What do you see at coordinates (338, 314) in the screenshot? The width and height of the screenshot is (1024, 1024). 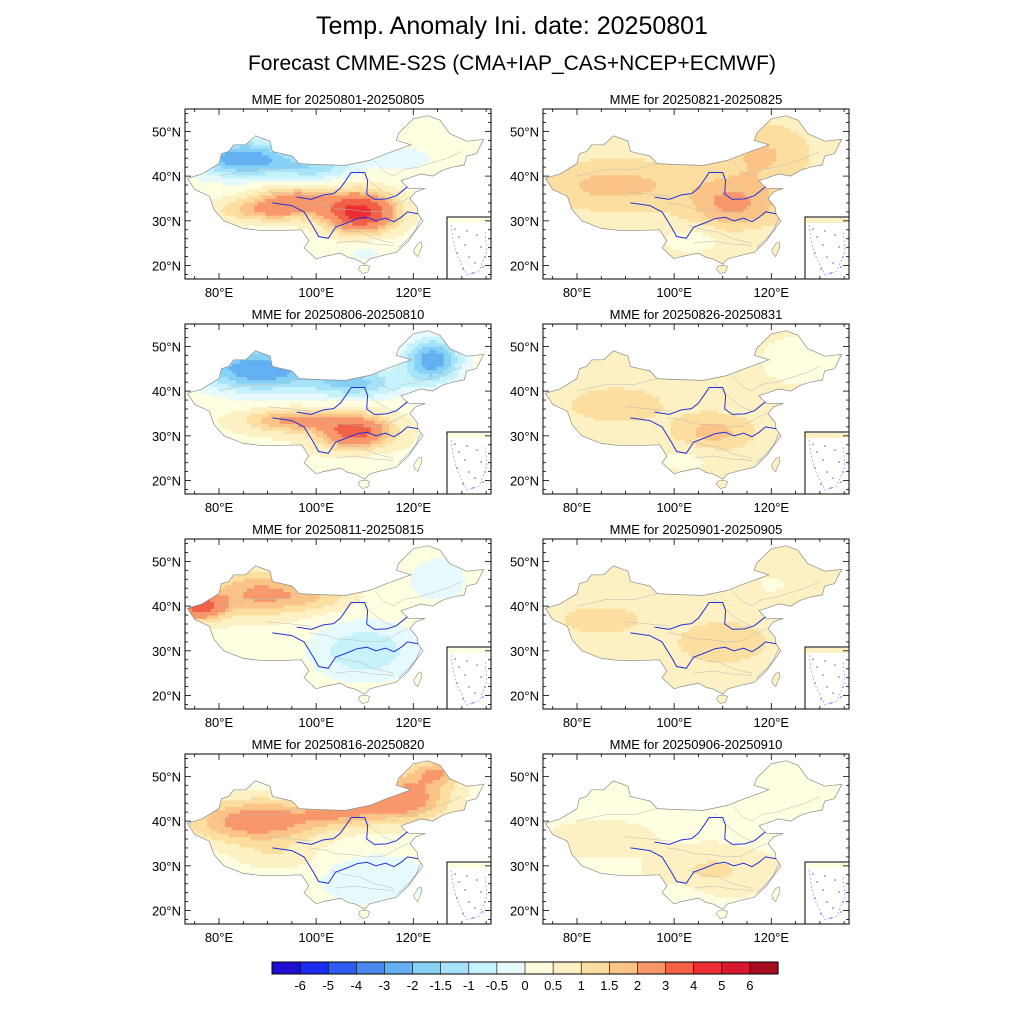 I see `panel-title: MME for 20250806-20250810` at bounding box center [338, 314].